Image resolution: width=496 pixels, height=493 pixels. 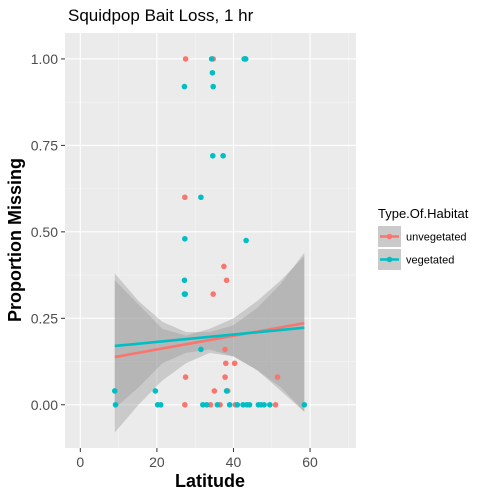 I want to click on x-tick-label: 40, so click(x=234, y=462).